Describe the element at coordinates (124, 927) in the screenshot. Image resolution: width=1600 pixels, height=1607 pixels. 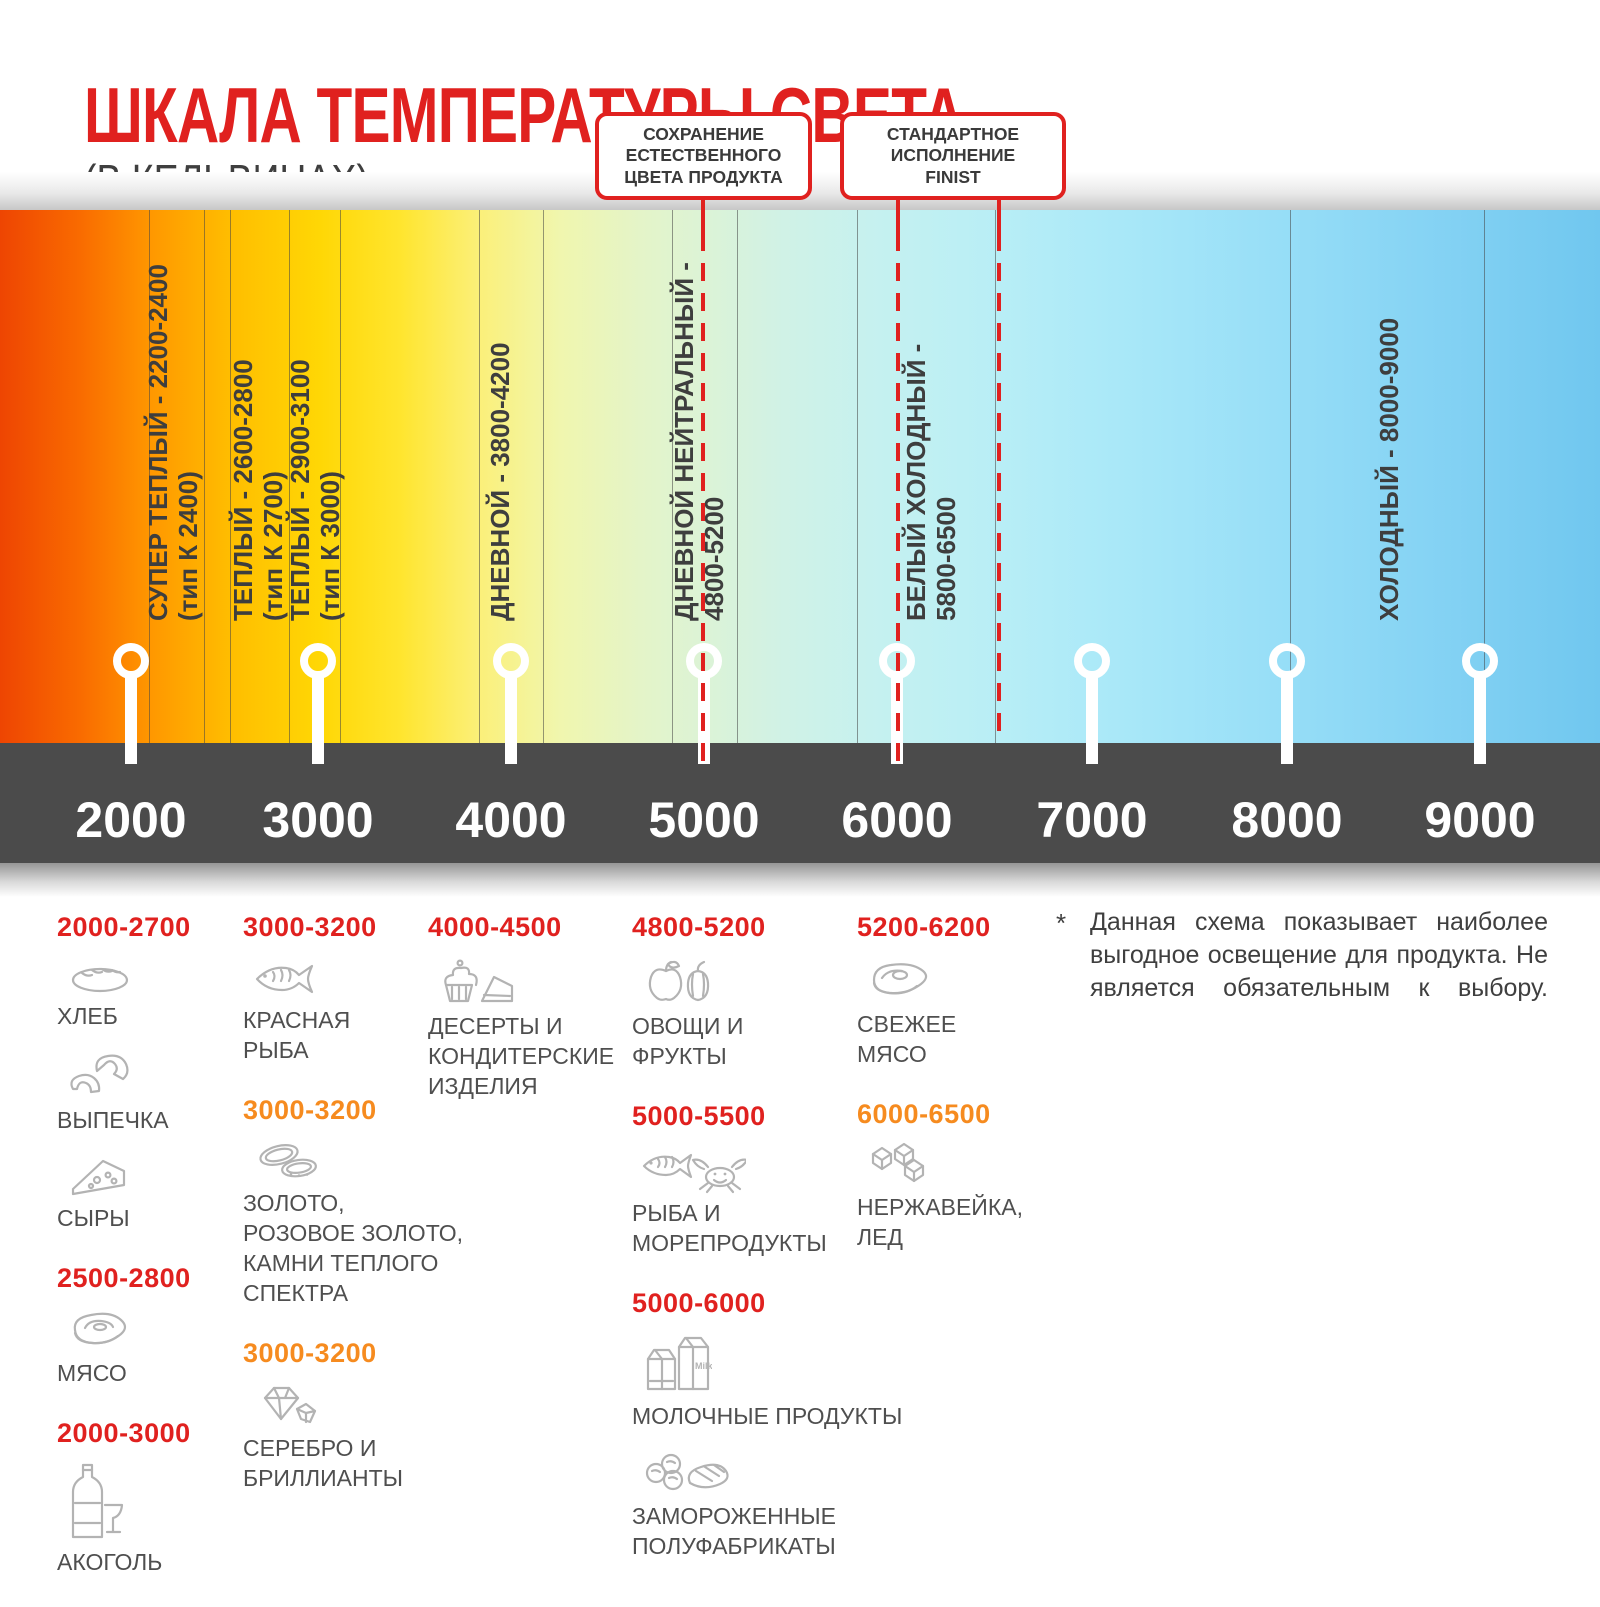
I see `range-label: 2000-2700` at that location.